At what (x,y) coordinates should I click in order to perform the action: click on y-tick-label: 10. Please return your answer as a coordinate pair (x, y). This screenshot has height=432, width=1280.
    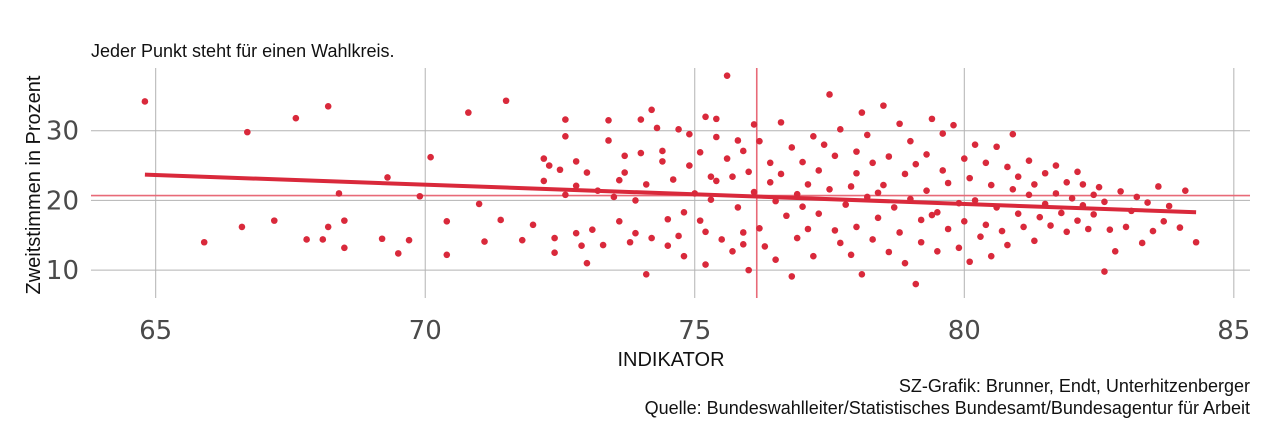
    Looking at the image, I should click on (62, 271).